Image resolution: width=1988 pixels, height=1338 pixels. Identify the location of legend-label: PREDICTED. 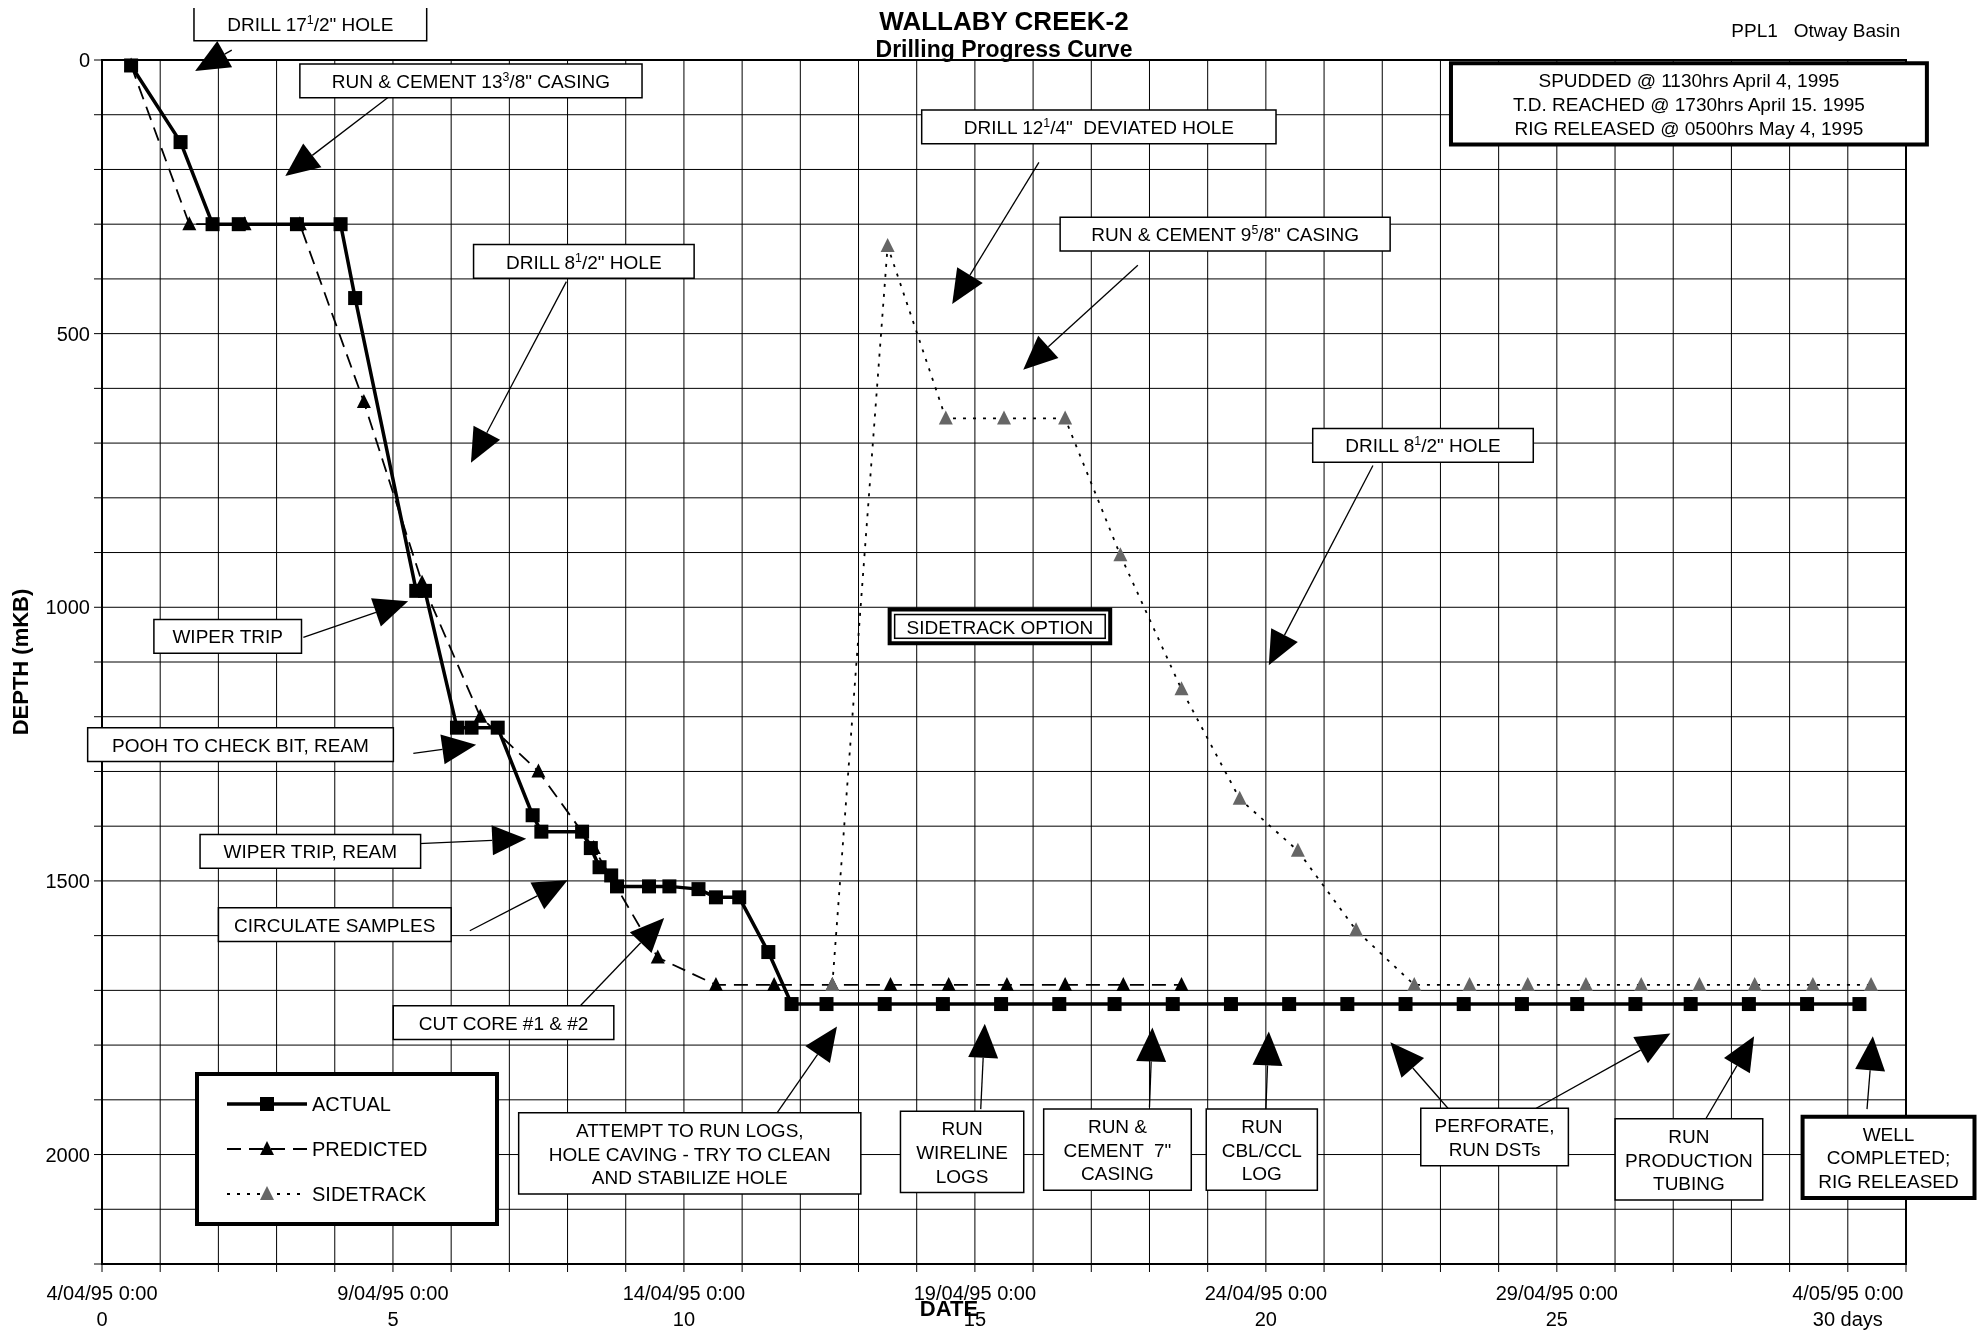
(370, 1149).